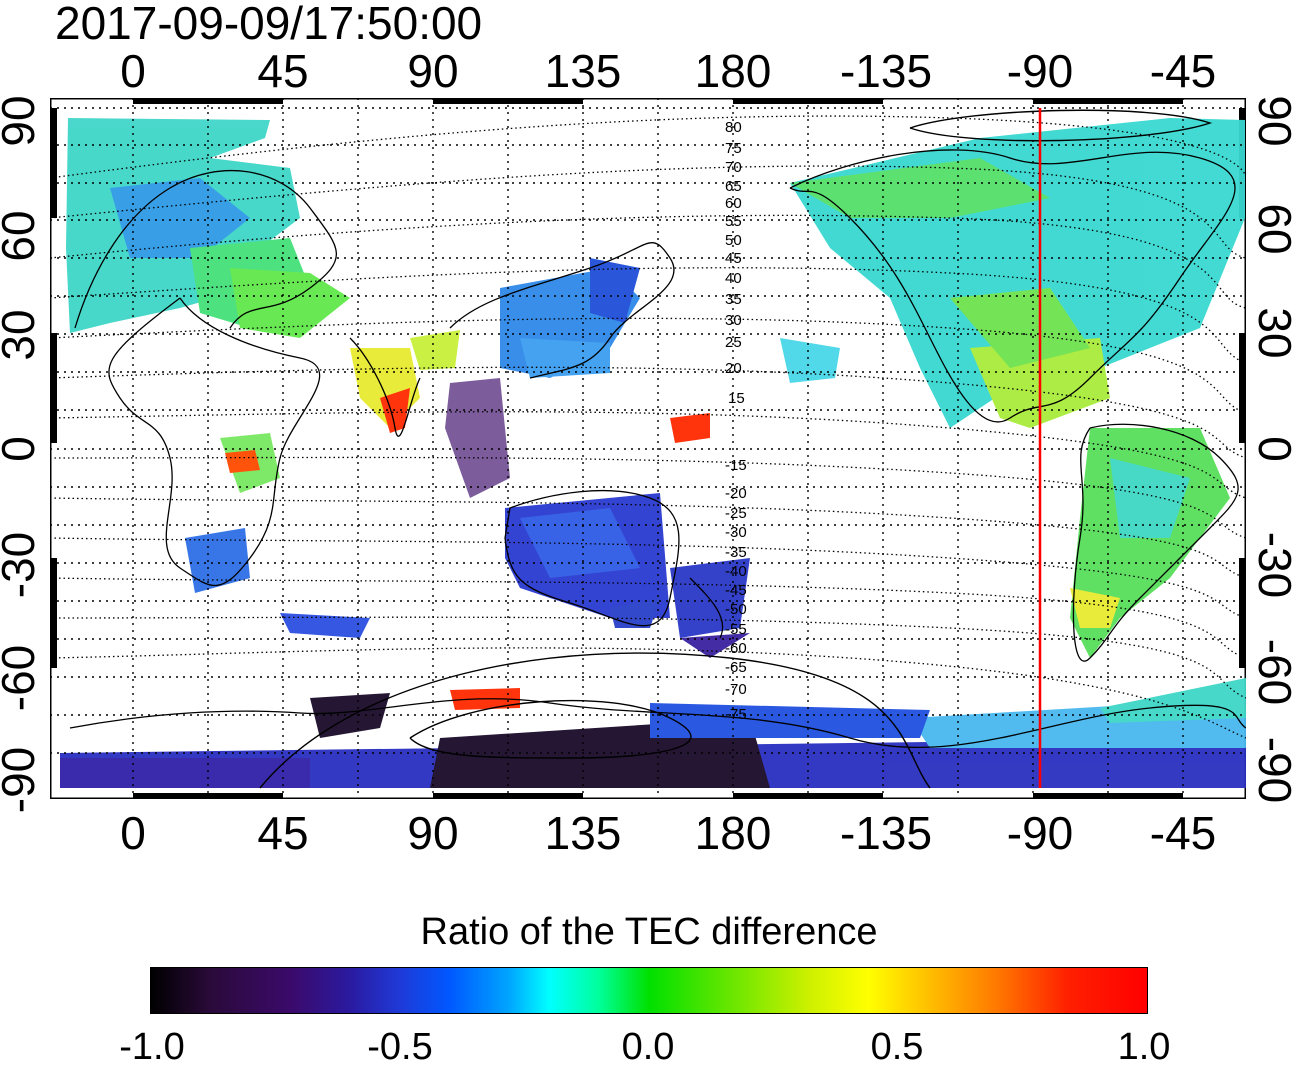 The width and height of the screenshot is (1296, 1068). I want to click on bottom-lon-tick: 180, so click(733, 833).